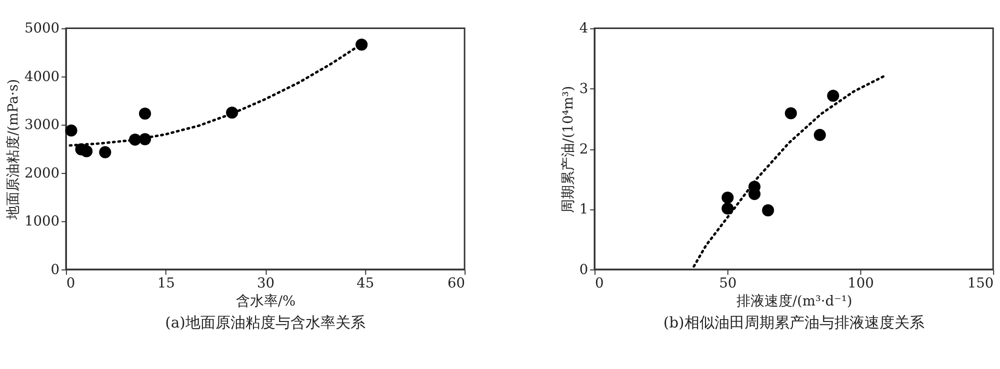  Describe the element at coordinates (365, 284) in the screenshot. I see `x-tick-label: 45` at that location.